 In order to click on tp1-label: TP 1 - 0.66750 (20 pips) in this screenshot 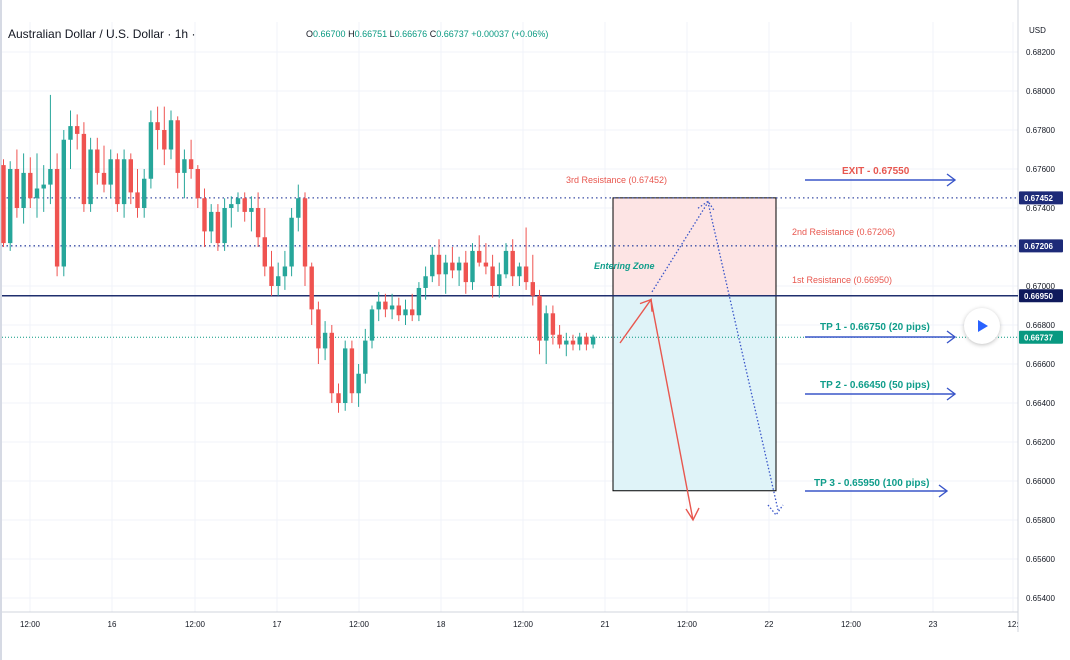, I will do `click(875, 327)`.